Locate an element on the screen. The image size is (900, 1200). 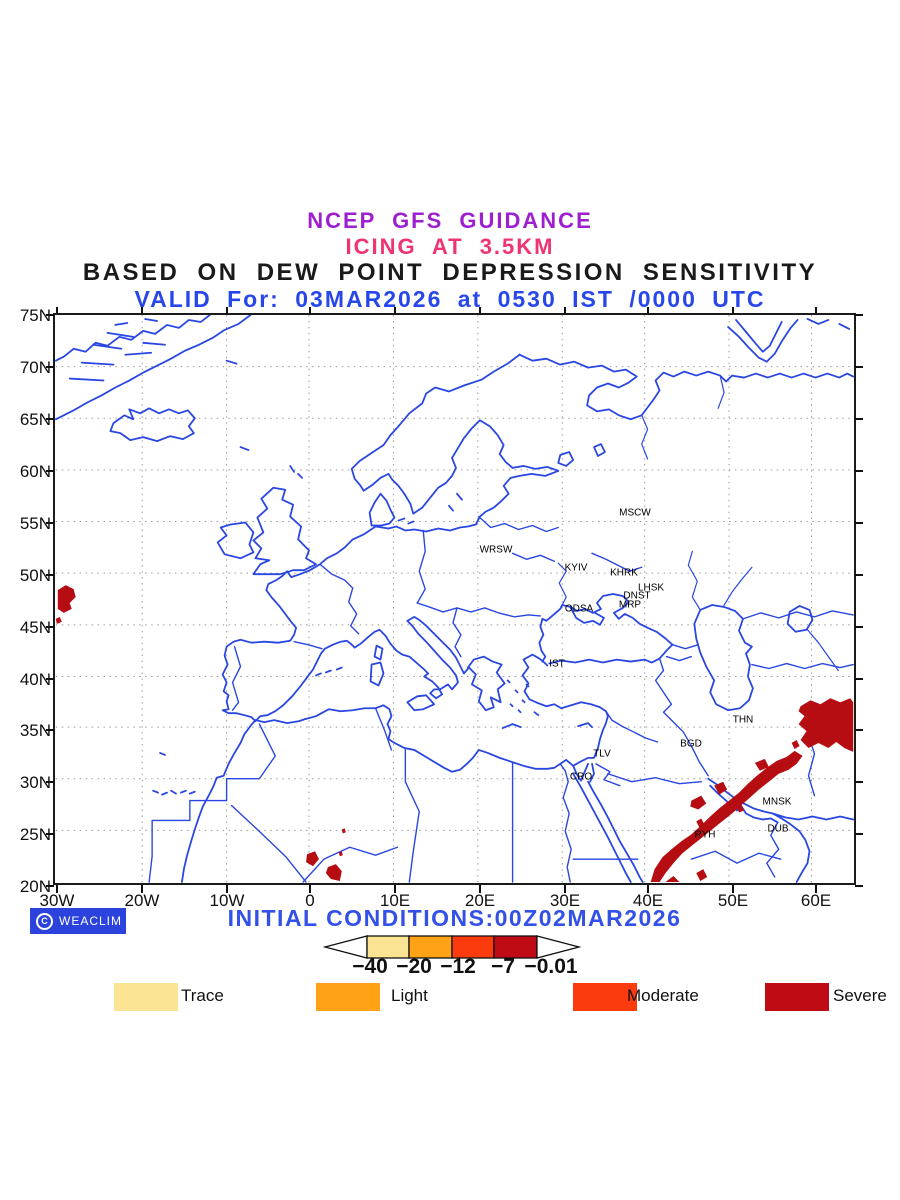
lon-tick-label: 20W is located at coordinates (142, 900).